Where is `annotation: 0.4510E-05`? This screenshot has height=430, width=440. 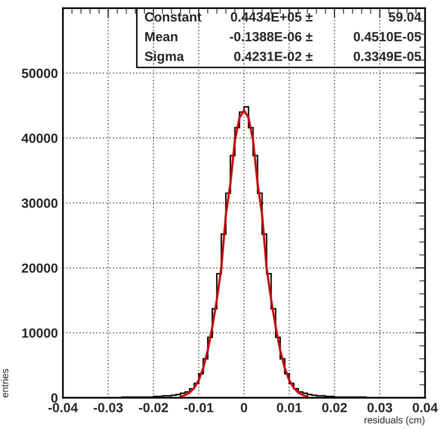 annotation: 0.4510E-05 is located at coordinates (388, 37).